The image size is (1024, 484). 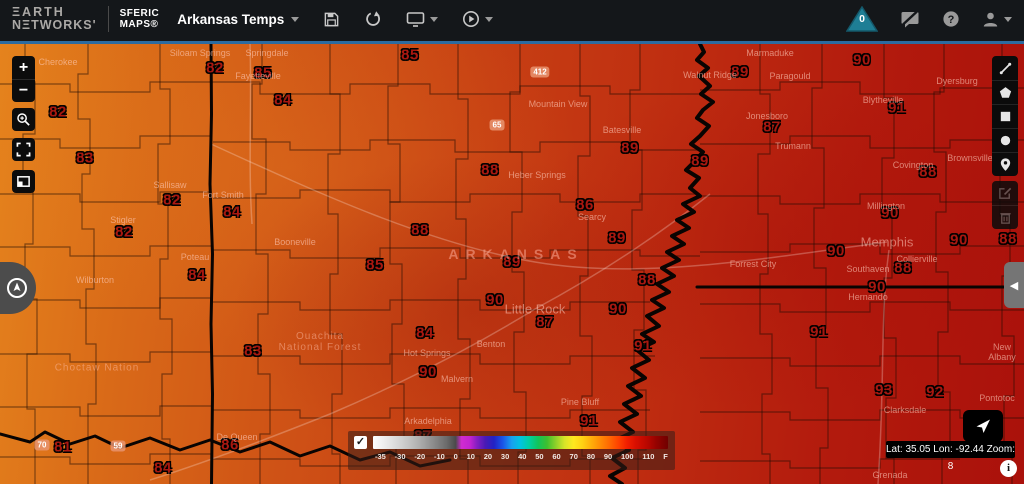 What do you see at coordinates (1005, 164) in the screenshot?
I see `draw-marker-button` at bounding box center [1005, 164].